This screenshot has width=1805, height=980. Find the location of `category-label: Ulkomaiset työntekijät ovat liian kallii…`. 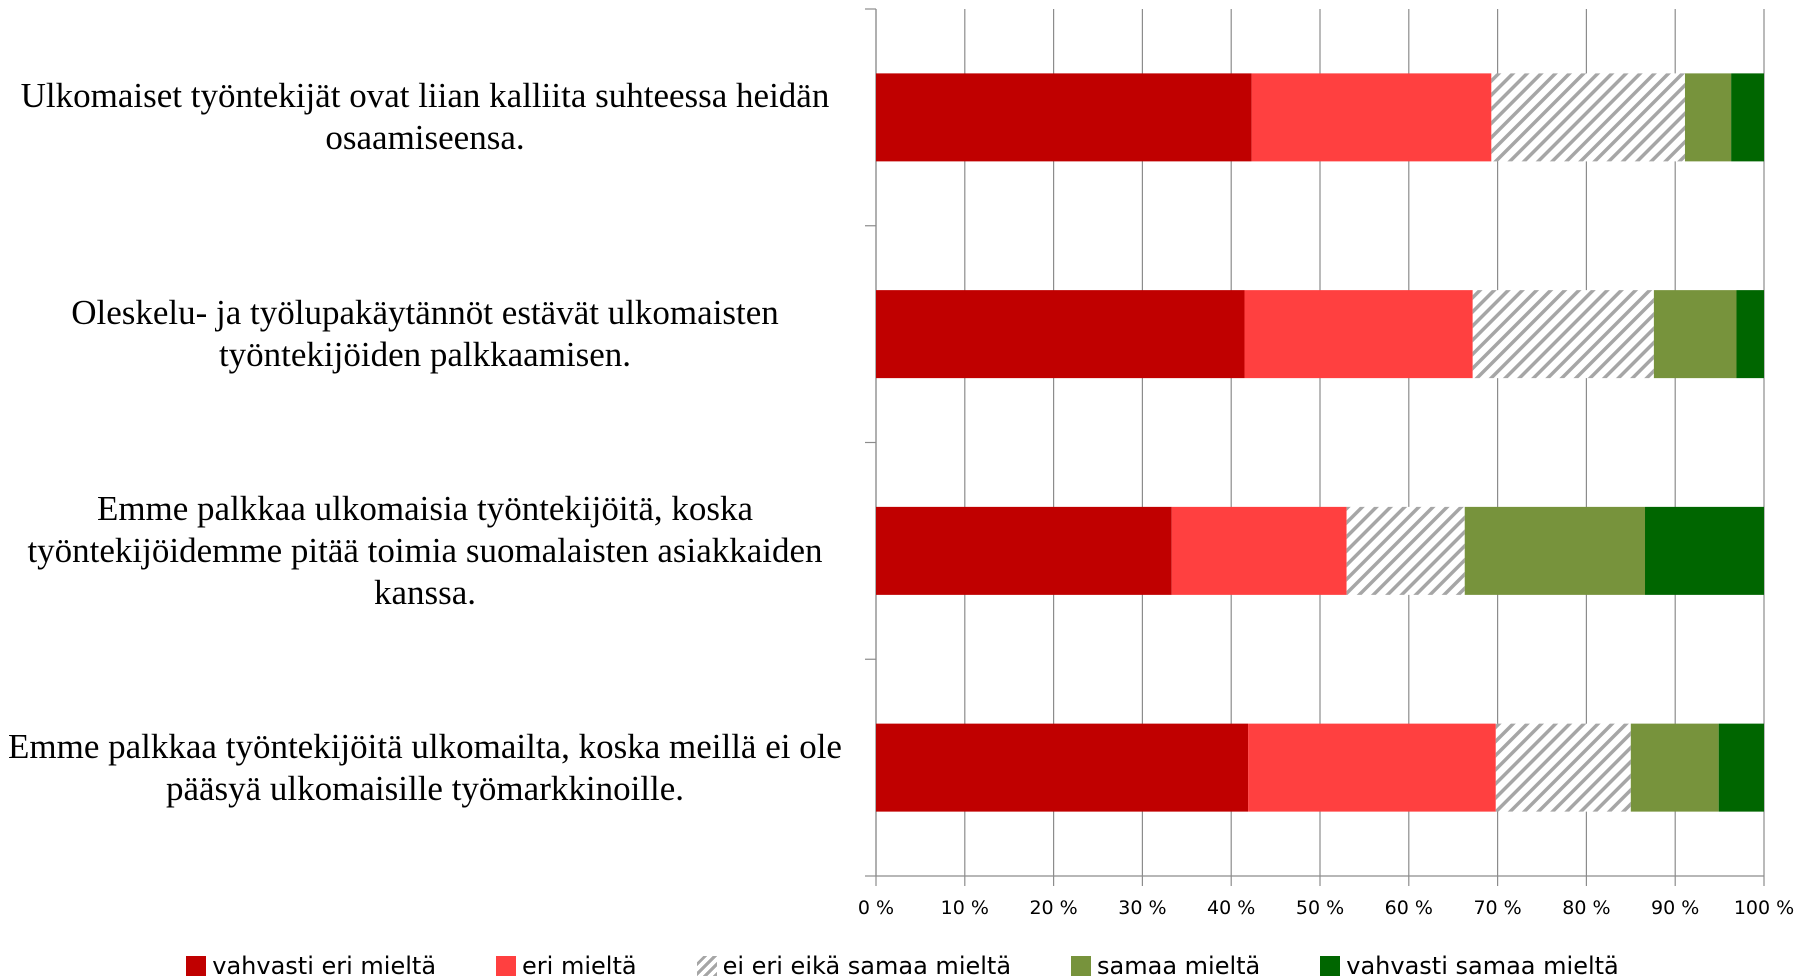

category-label: Ulkomaiset työntekijät ovat liian kallii… is located at coordinates (425, 117).